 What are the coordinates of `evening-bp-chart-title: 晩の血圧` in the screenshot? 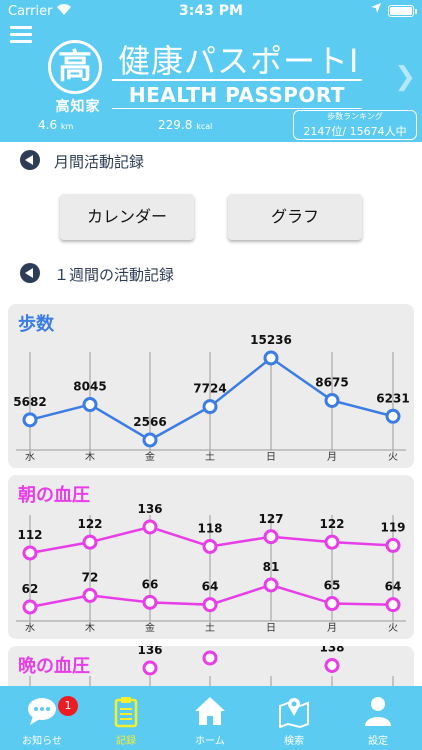 It's located at (54, 666).